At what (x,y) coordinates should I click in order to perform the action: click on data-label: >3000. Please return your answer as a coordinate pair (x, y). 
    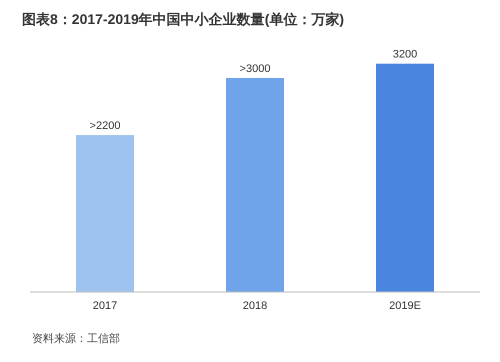
    Looking at the image, I should click on (255, 68).